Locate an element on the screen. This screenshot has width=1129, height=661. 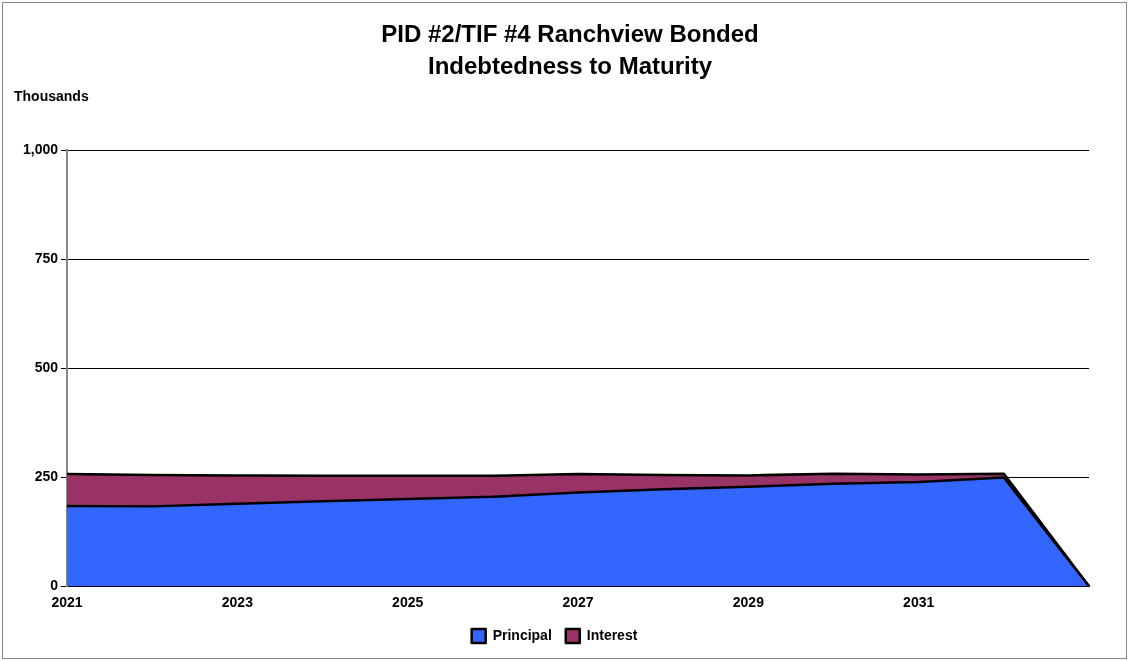
x-tick-label: 2027 is located at coordinates (578, 602).